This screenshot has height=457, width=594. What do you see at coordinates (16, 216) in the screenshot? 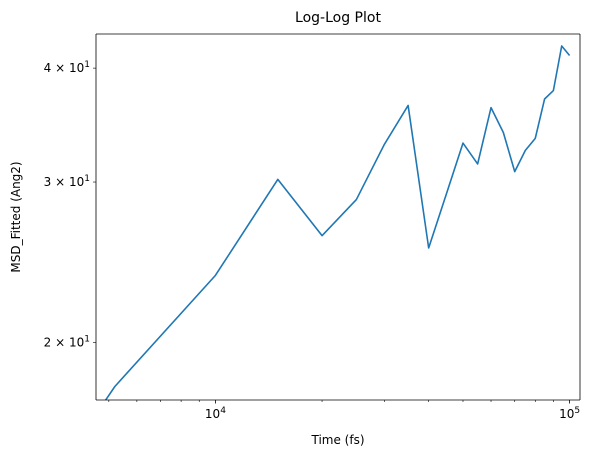
I see `y-axis-label: MSD_Fitted (Ang2)` at bounding box center [16, 216].